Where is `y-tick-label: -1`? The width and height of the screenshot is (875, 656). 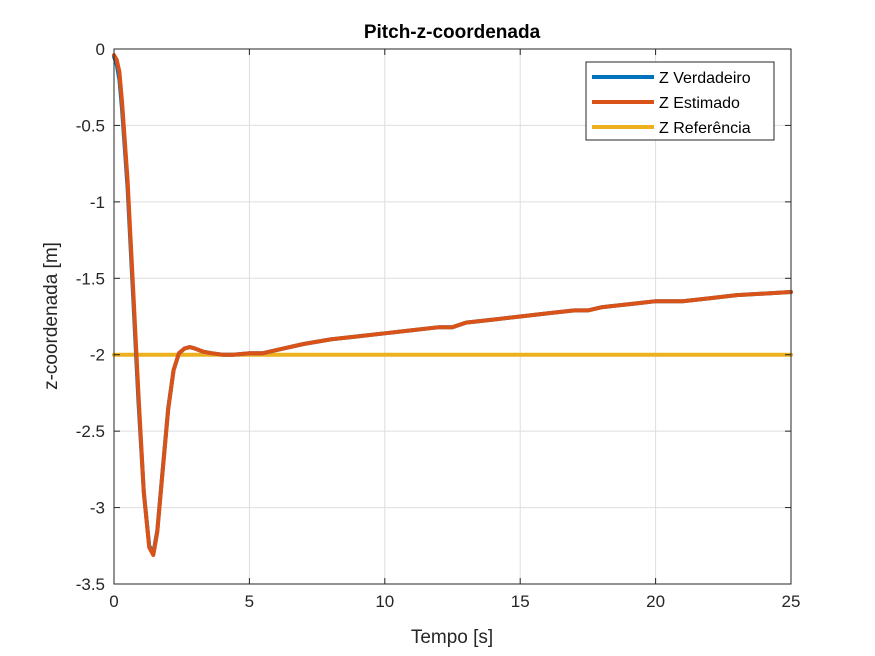 y-tick-label: -1 is located at coordinates (97, 202).